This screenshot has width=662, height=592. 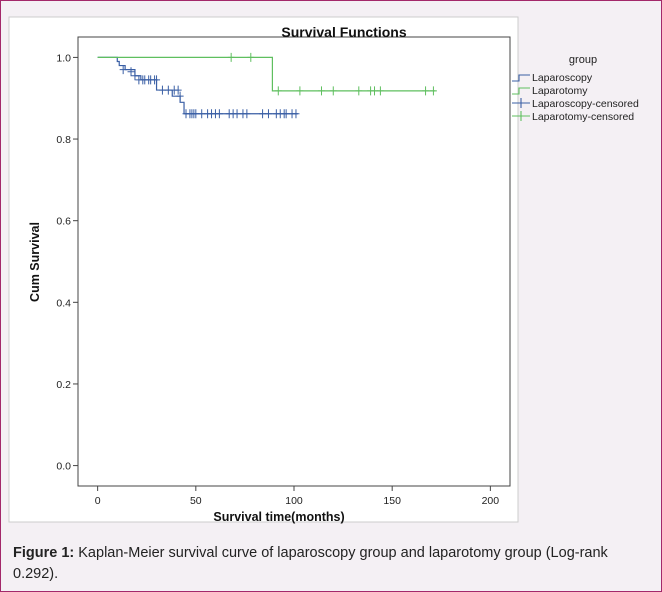 I want to click on legend-title: group, so click(x=583, y=60).